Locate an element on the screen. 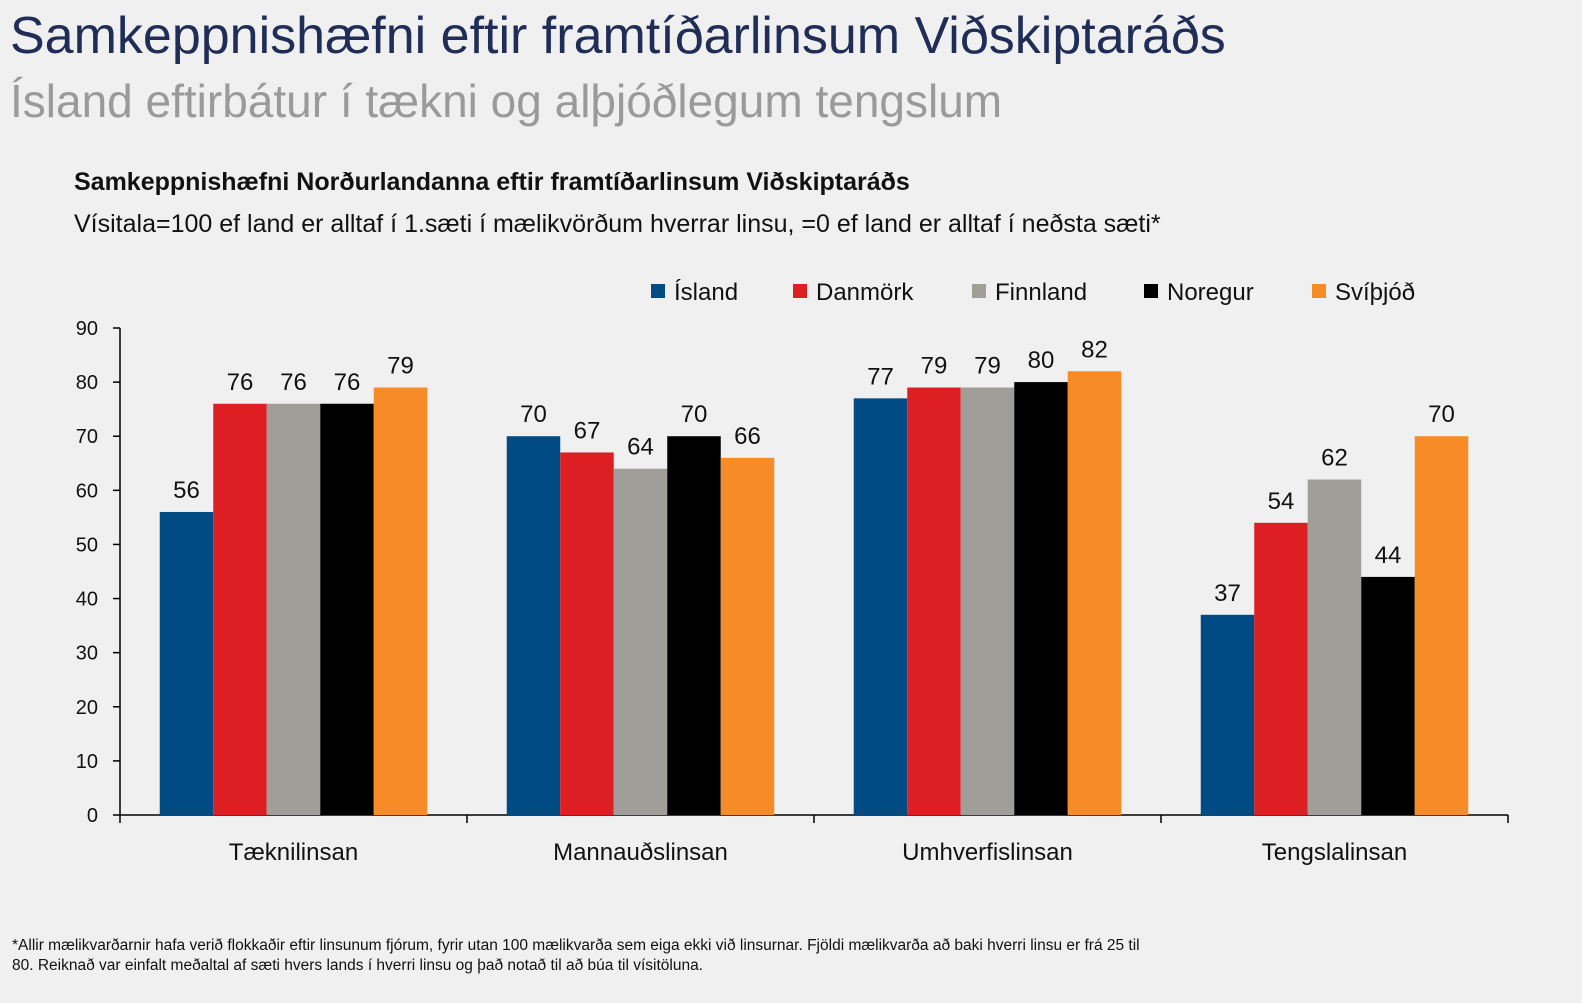 The width and height of the screenshot is (1582, 1003). x-tick-label: Tæknilinsan is located at coordinates (293, 852).